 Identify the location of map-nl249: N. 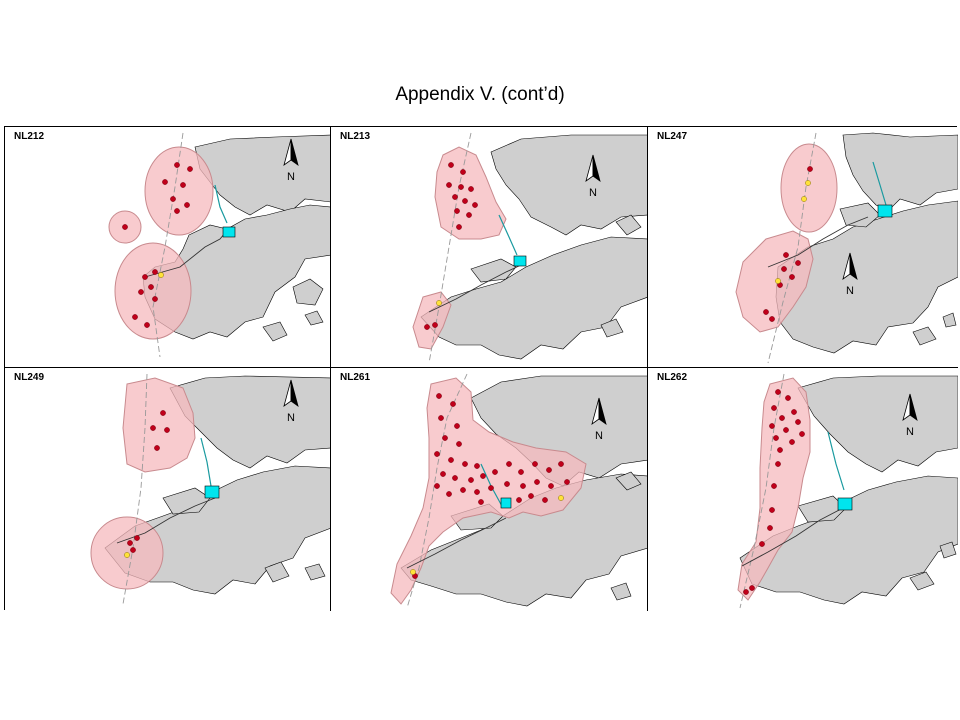
(210, 489).